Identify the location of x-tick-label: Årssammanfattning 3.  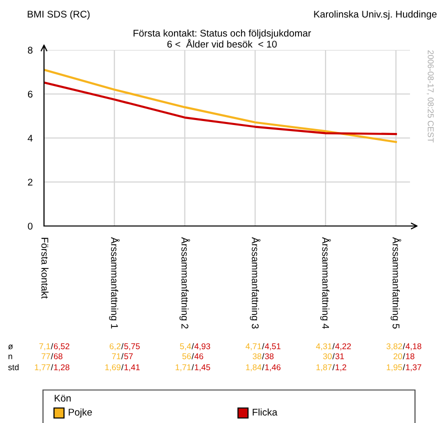
(255, 283).